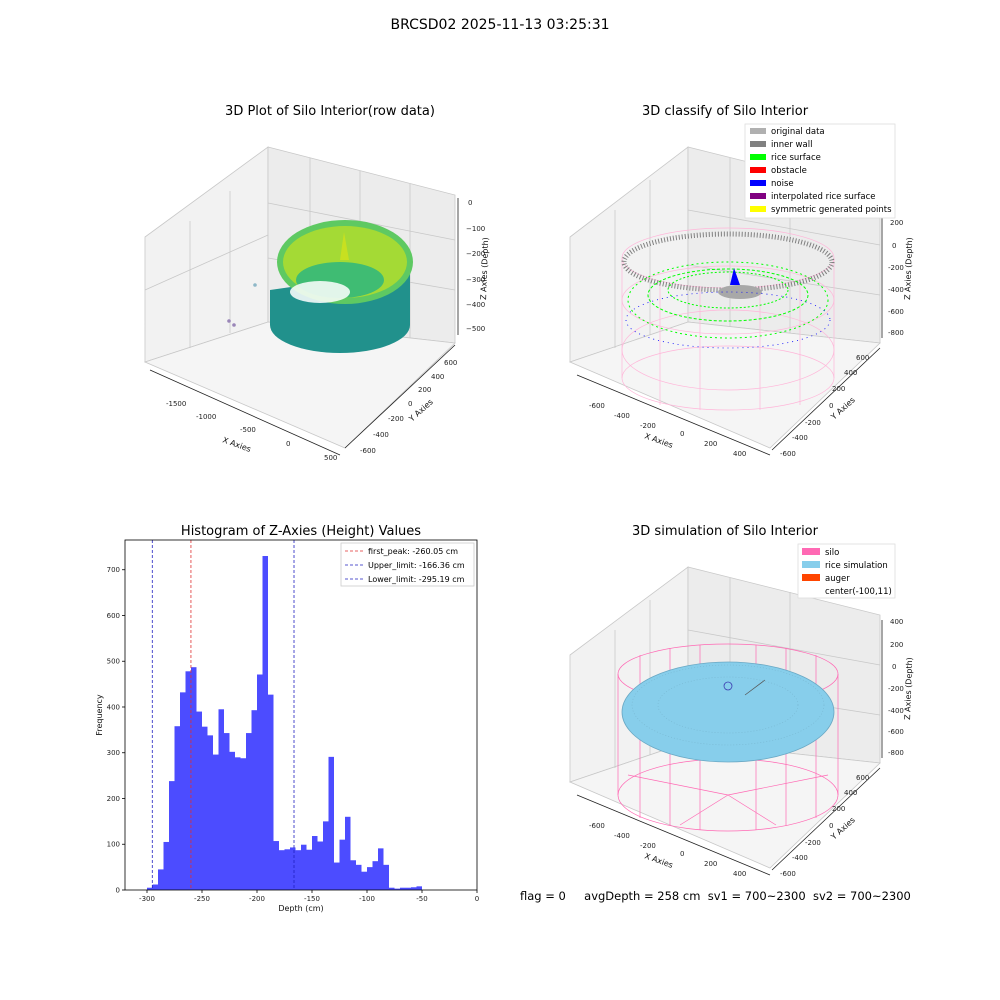 This screenshot has width=1000, height=1000. I want to click on y-tick-label: 200, so click(113, 799).